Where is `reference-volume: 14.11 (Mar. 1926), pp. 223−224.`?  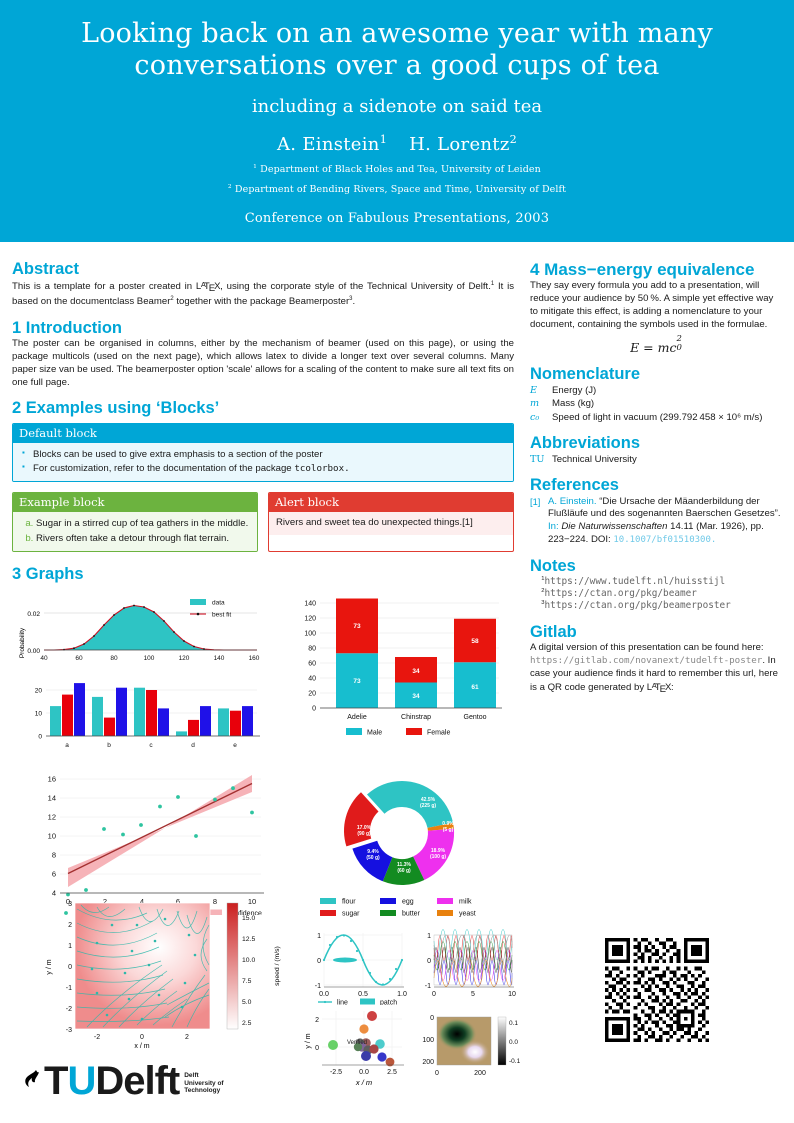 reference-volume: 14.11 (Mar. 1926), pp. 223−224. is located at coordinates (656, 533).